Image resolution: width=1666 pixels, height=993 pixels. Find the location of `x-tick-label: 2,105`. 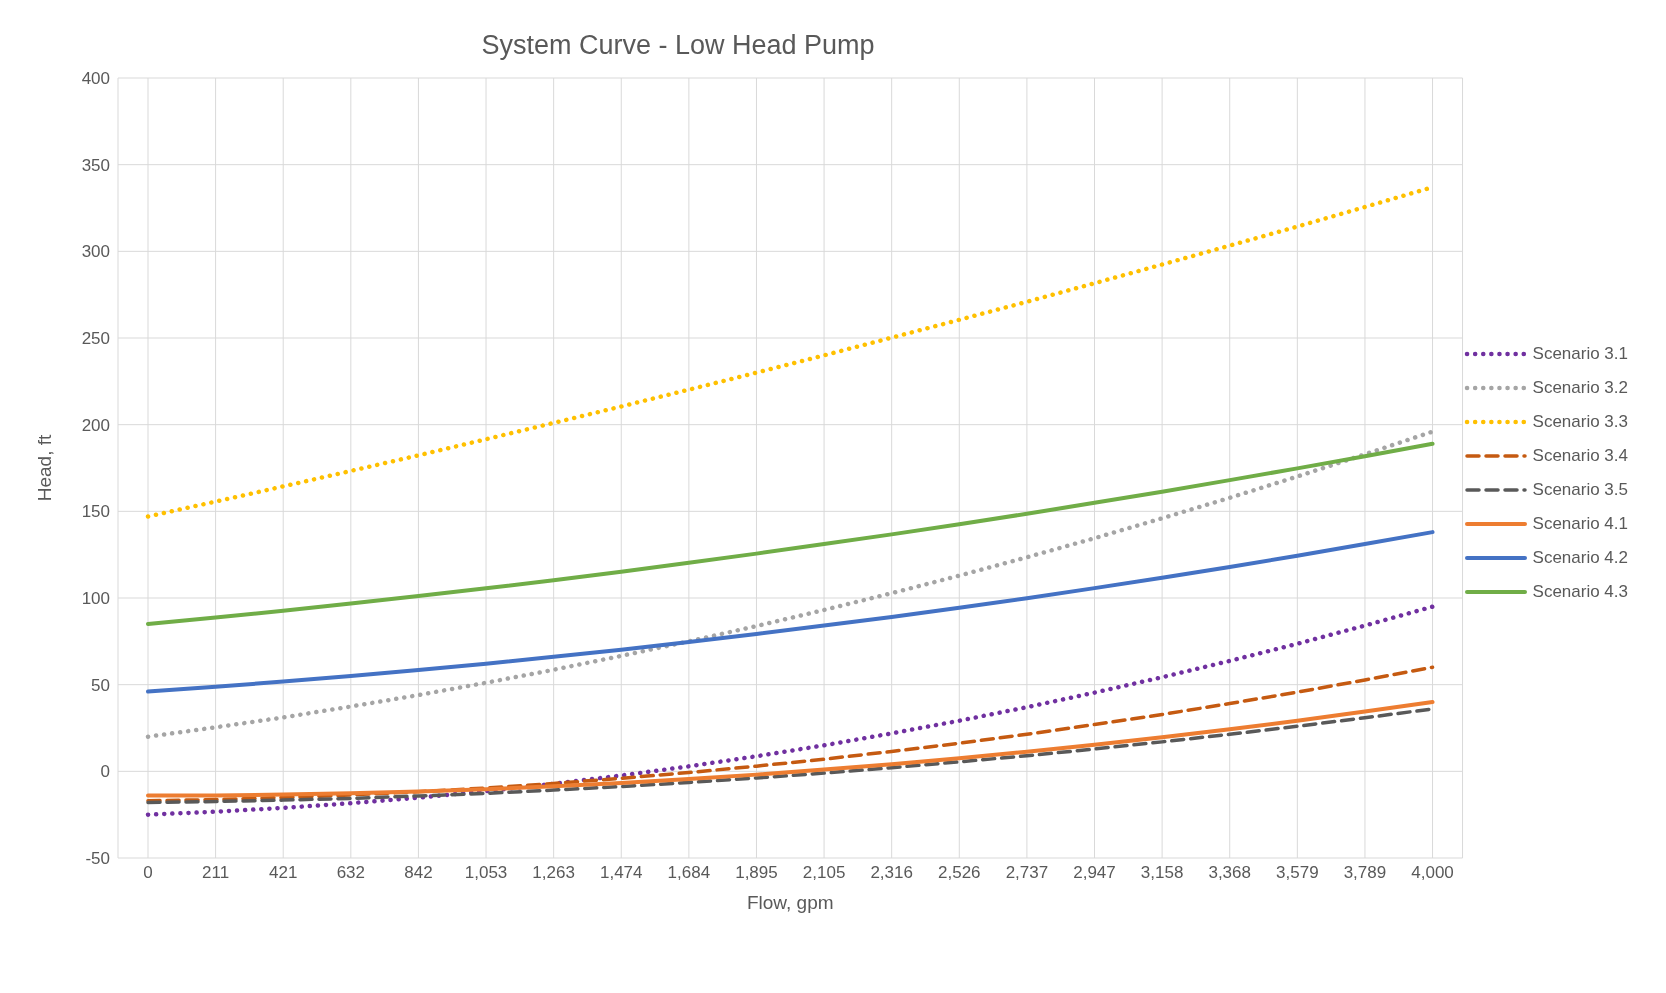

x-tick-label: 2,105 is located at coordinates (824, 872).